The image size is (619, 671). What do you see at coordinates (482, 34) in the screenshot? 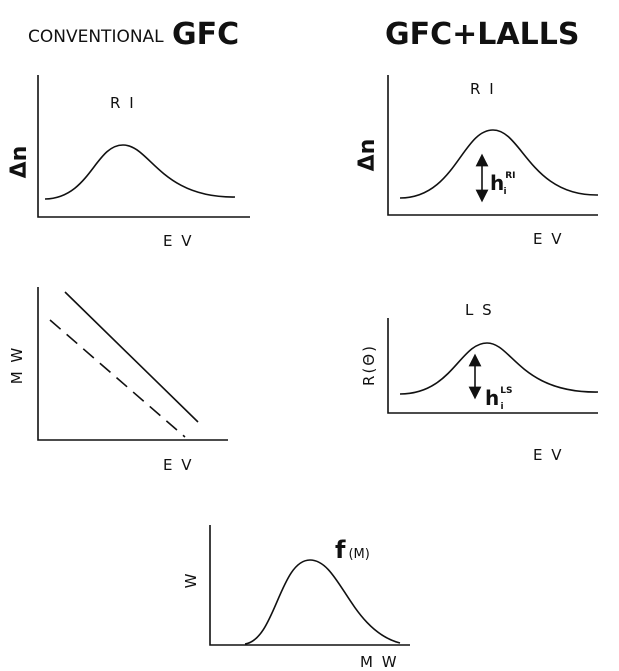
I see `header-right: GFC+LALLS` at bounding box center [482, 34].